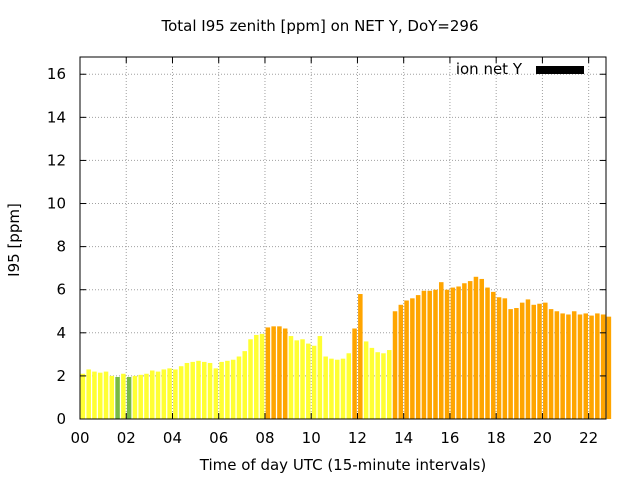  What do you see at coordinates (126, 438) in the screenshot?
I see `x-tick-label: 02` at bounding box center [126, 438].